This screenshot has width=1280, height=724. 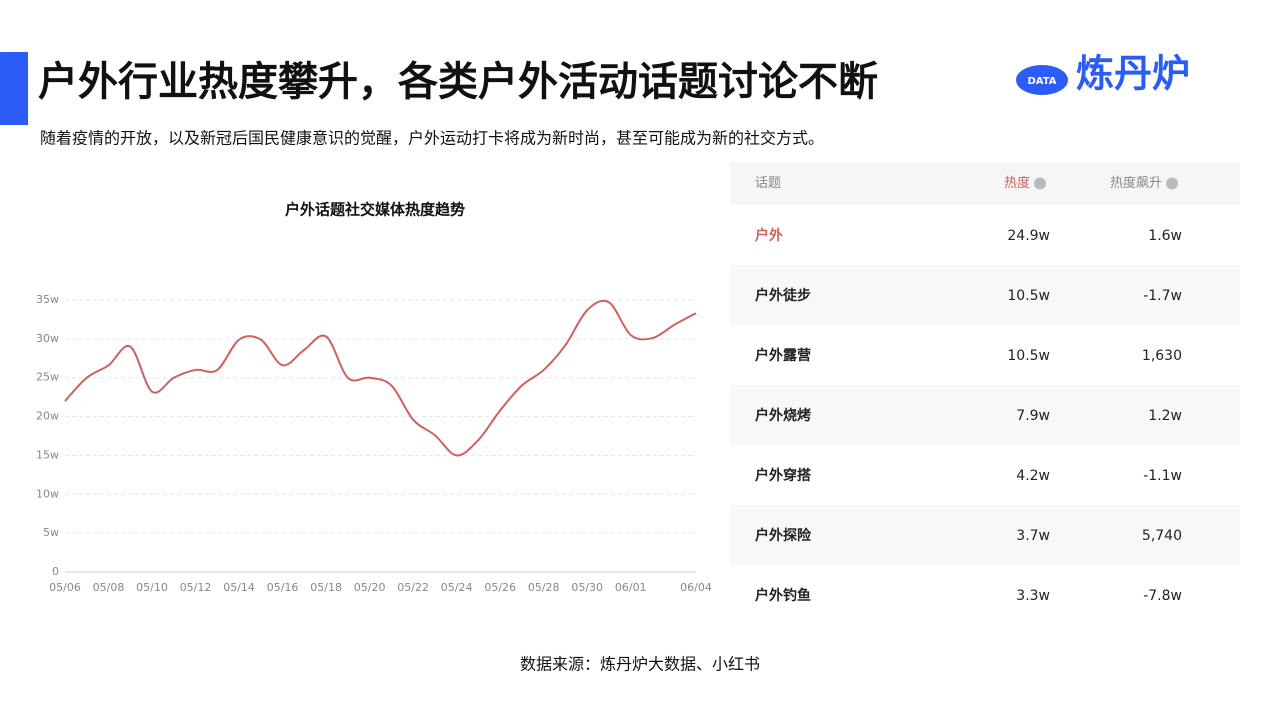 What do you see at coordinates (1162, 596) in the screenshot?
I see `table-cell: -7.8w` at bounding box center [1162, 596].